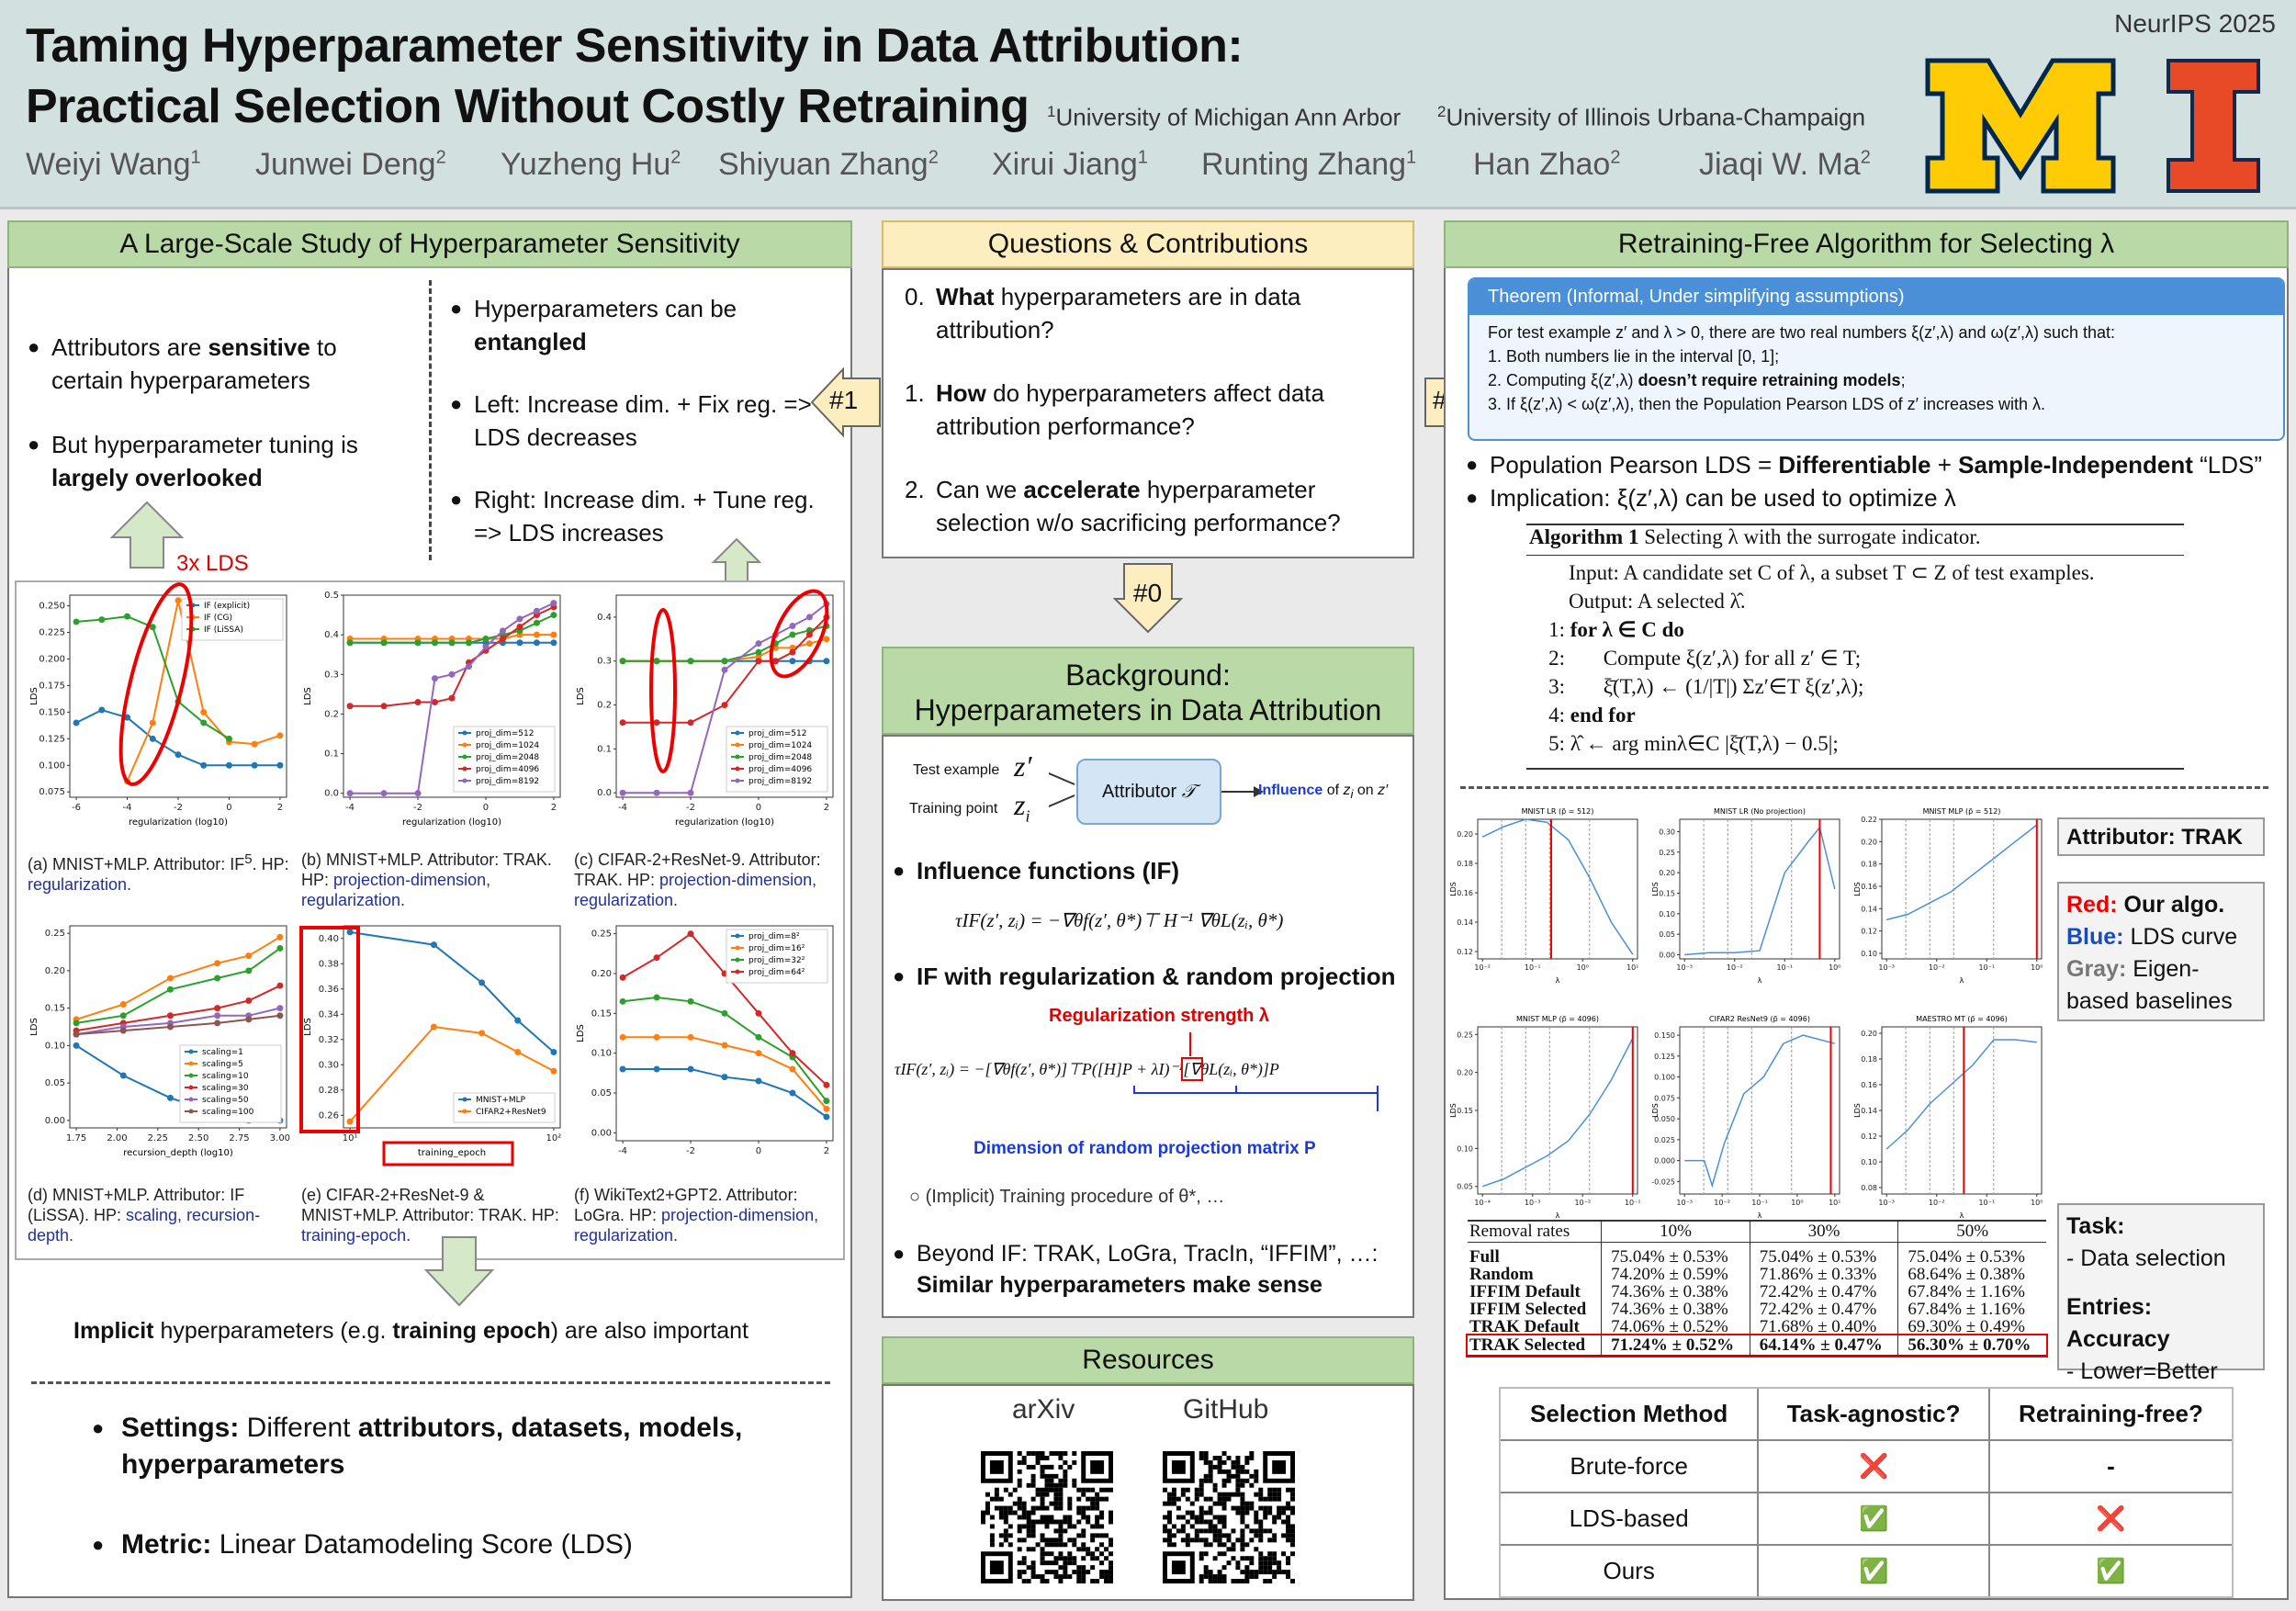 Image resolution: width=2296 pixels, height=1611 pixels. I want to click on table-row: LDS-based ✅ ❌, so click(1866, 1519).